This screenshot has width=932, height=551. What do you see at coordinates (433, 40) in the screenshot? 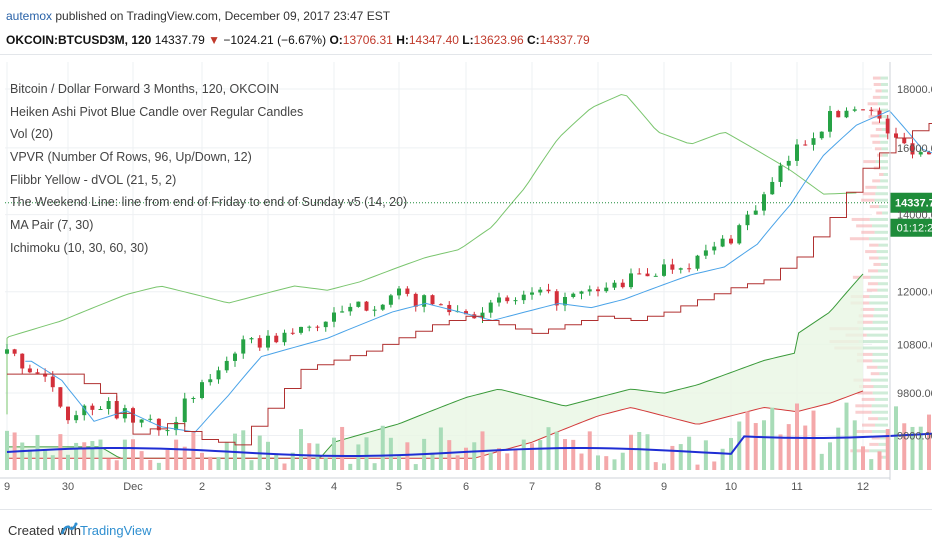
I see `high-value: 14347.40` at bounding box center [433, 40].